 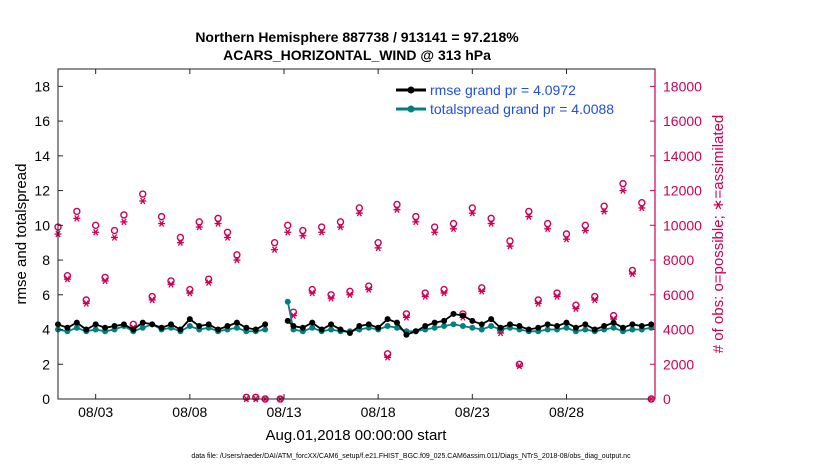 What do you see at coordinates (682, 156) in the screenshot?
I see `y-right-tick-label: 14000` at bounding box center [682, 156].